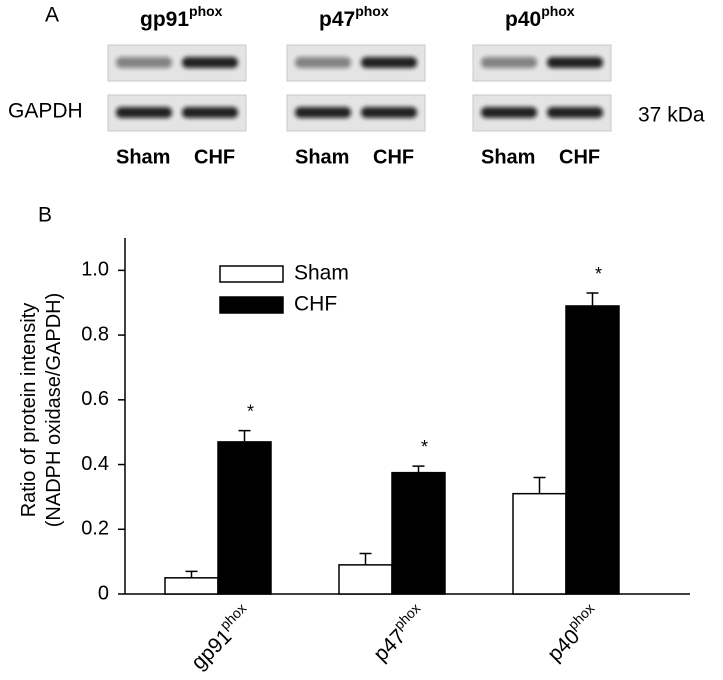  I want to click on y-tick-label: 0.8, so click(95, 334).